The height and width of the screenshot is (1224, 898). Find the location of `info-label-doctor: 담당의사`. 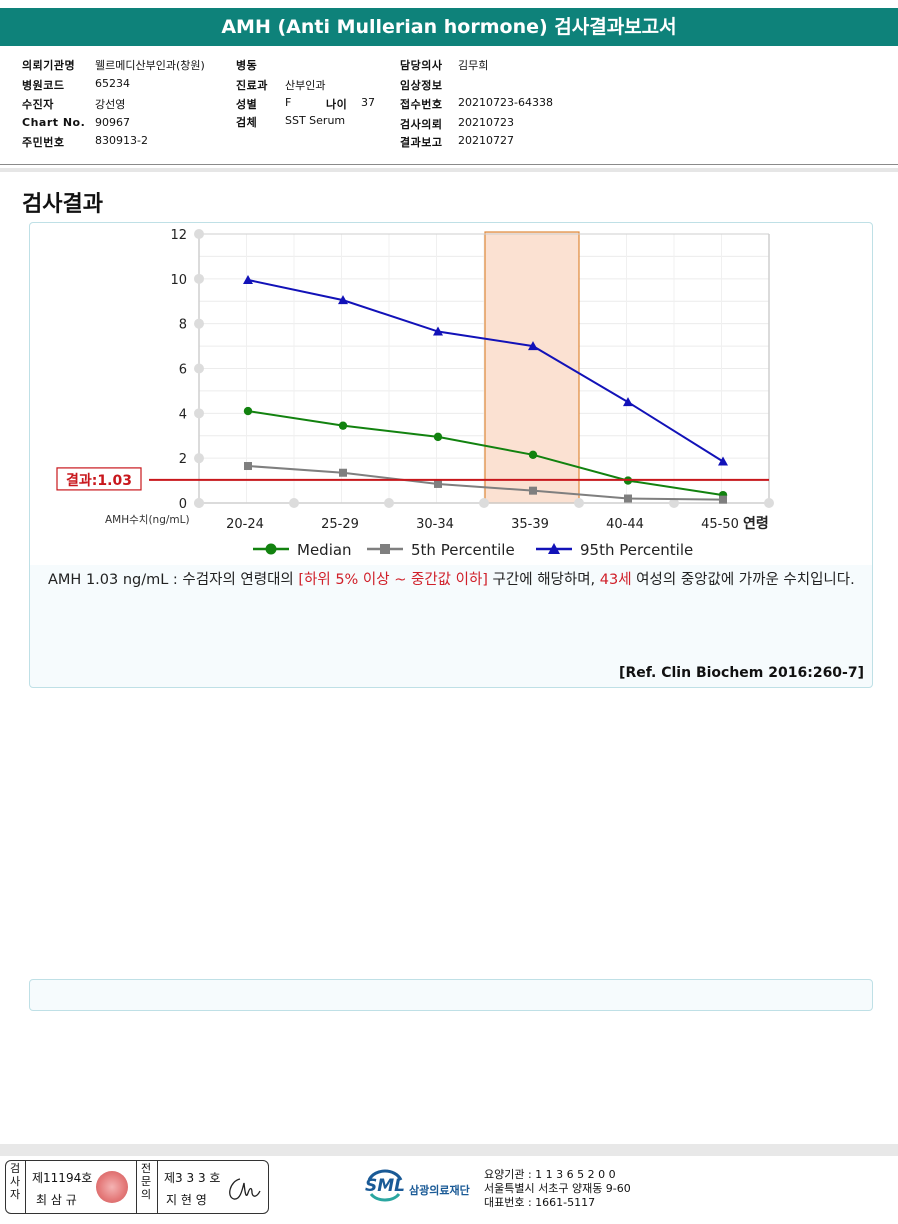

info-label-doctor: 담당의사 is located at coordinates (421, 65).